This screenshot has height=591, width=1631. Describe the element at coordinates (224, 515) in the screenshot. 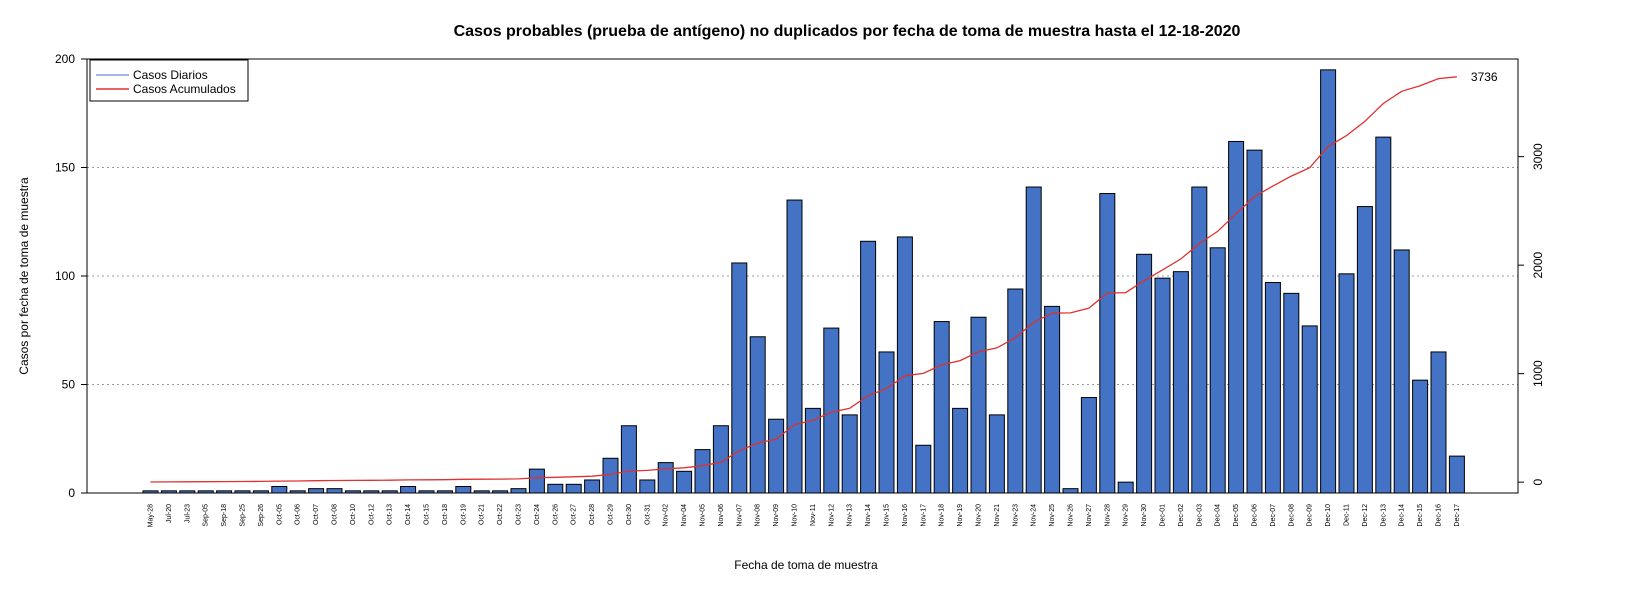

I see `x-tick-label: Sep-18` at that location.